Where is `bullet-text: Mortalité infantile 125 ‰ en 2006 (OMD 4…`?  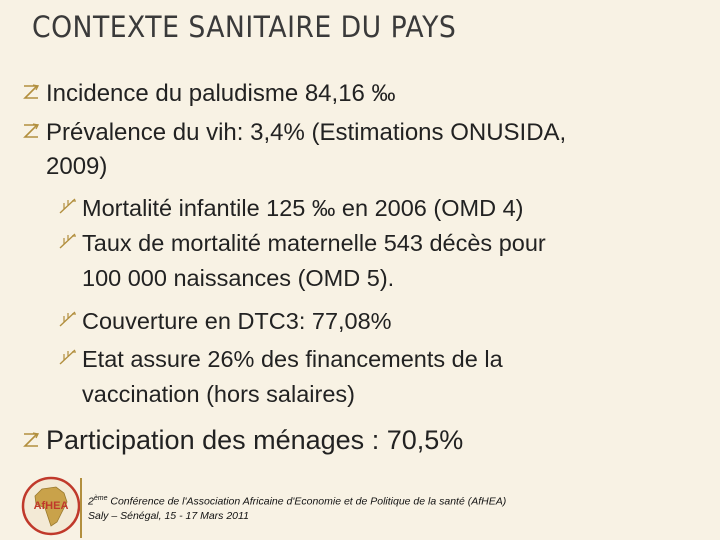
bullet-text: Mortalité infantile 125 ‰ en 2006 (OMD 4… is located at coordinates (303, 208).